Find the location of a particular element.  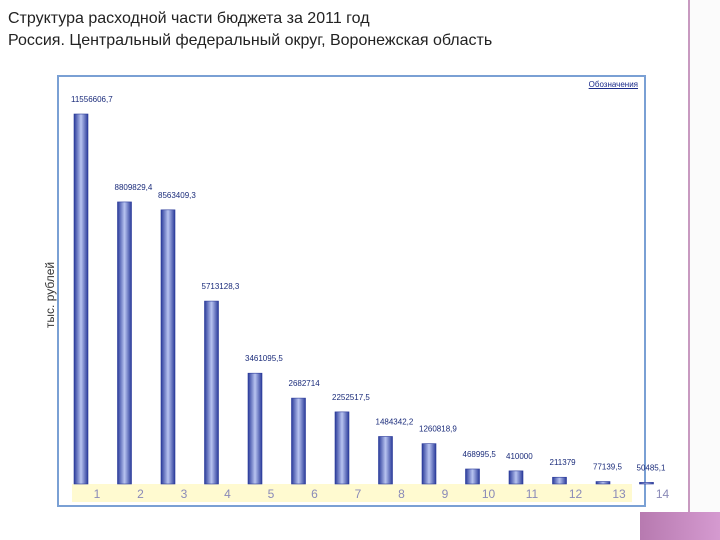

value-label-8: 1484342,2 is located at coordinates (395, 421).